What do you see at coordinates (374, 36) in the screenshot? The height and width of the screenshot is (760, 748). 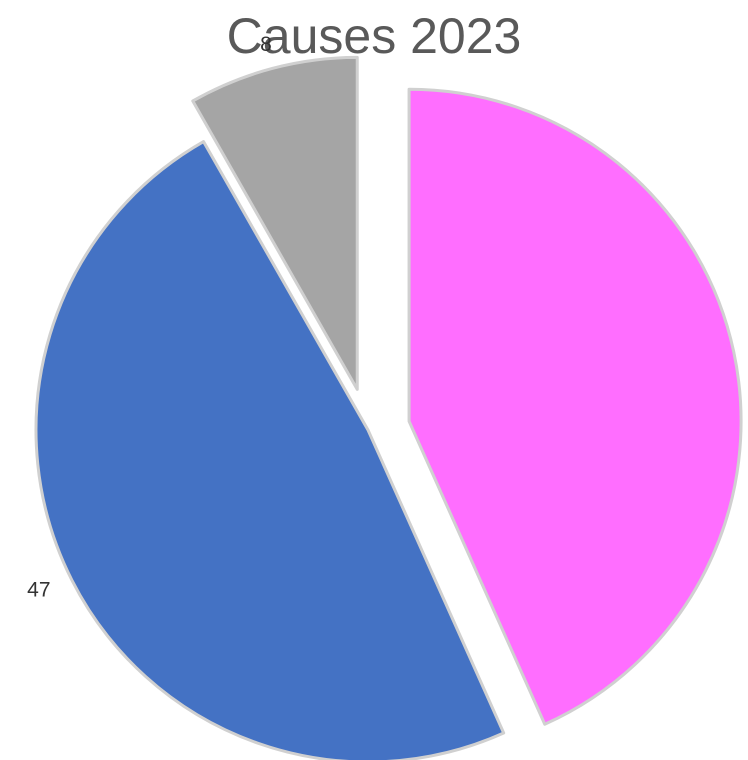 I see `chart-title: Causes 2023` at bounding box center [374, 36].